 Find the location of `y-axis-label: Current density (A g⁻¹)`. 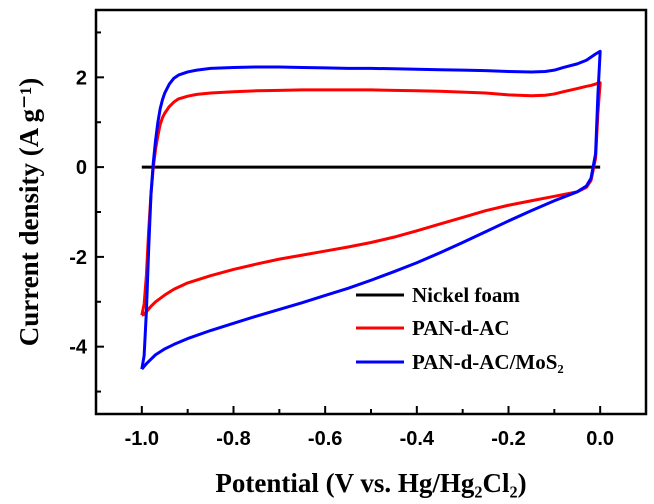

y-axis-label: Current density (A g⁻¹) is located at coordinates (29, 212).